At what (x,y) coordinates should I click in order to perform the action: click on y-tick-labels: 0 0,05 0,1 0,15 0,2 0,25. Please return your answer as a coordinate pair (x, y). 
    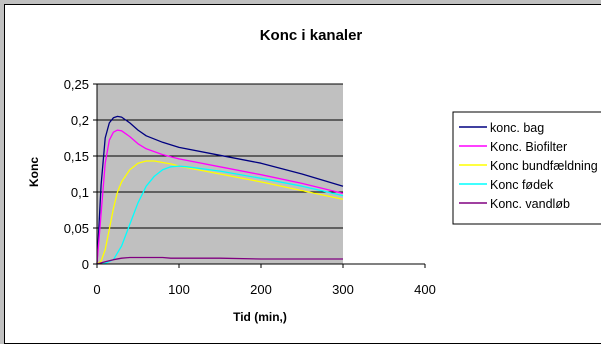
    Looking at the image, I should click on (76, 174).